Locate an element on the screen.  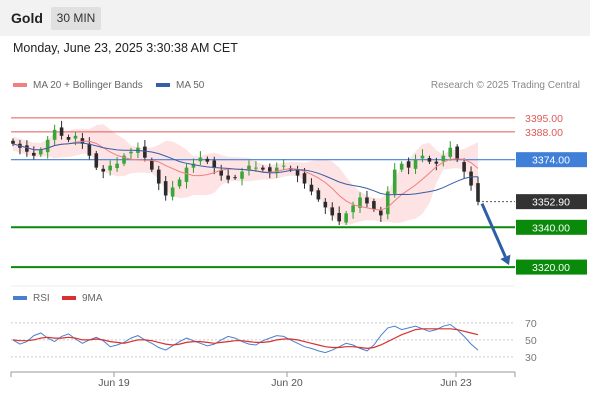
credit-text: Research © 2025 Trading Central is located at coordinates (505, 85).